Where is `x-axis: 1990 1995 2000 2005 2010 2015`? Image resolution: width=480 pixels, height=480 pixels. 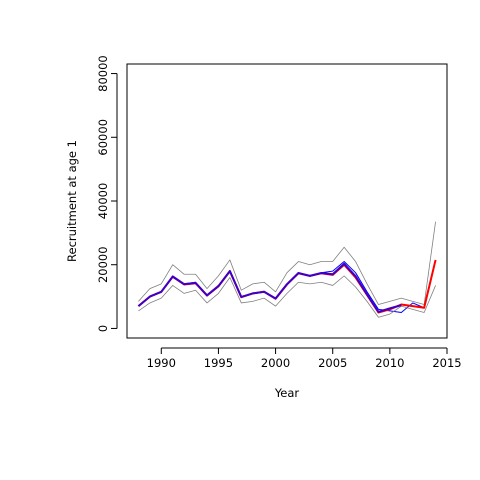
x-axis: 1990 1995 2000 2005 2010 2015 is located at coordinates (304, 358).